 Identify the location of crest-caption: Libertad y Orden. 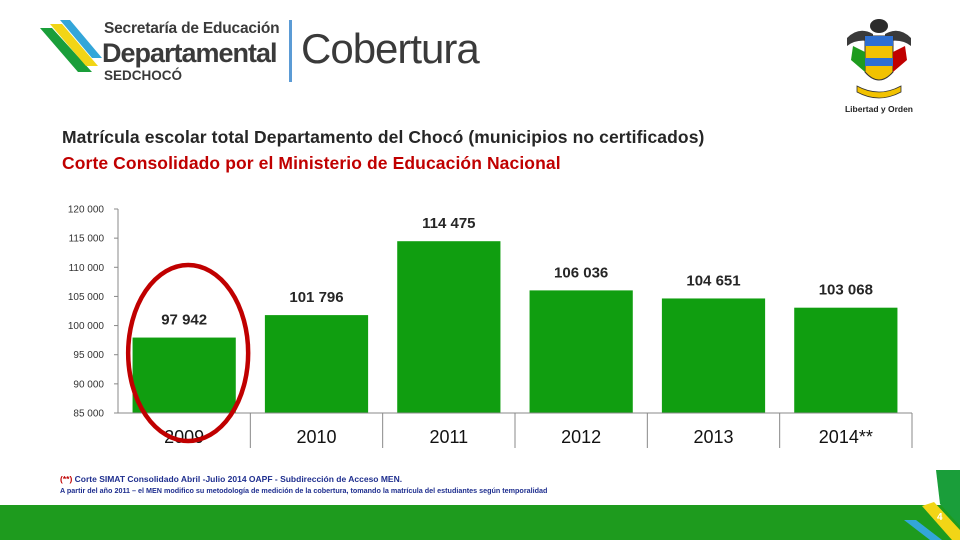
(878, 109).